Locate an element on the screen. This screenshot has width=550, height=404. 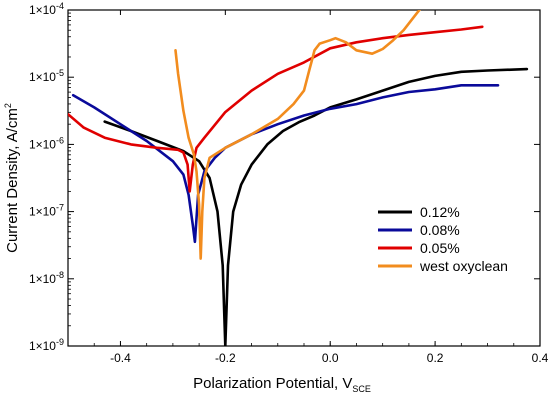
y-tick-label: 1×10⁻⁶ is located at coordinates (46, 143).